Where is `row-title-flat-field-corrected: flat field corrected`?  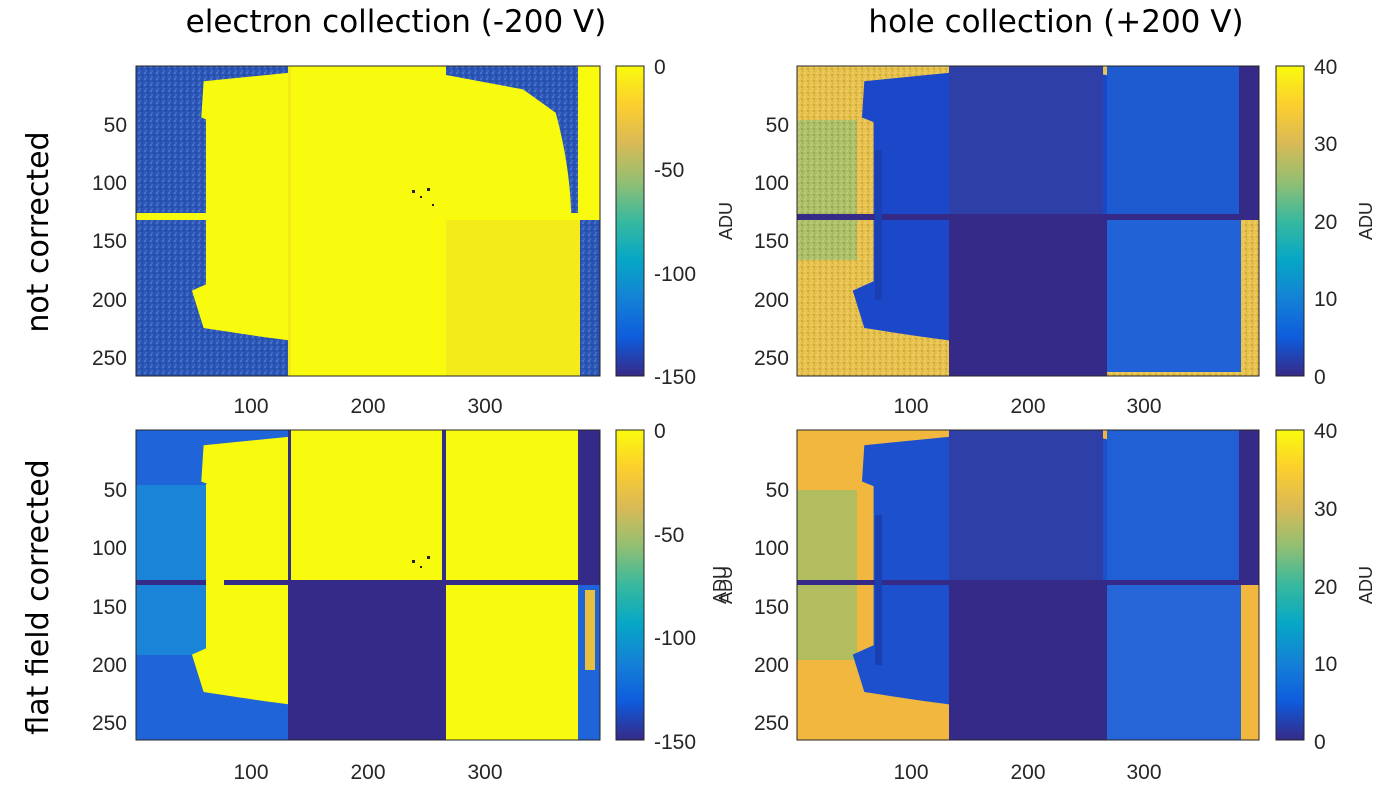 row-title-flat-field-corrected: flat field corrected is located at coordinates (38, 596).